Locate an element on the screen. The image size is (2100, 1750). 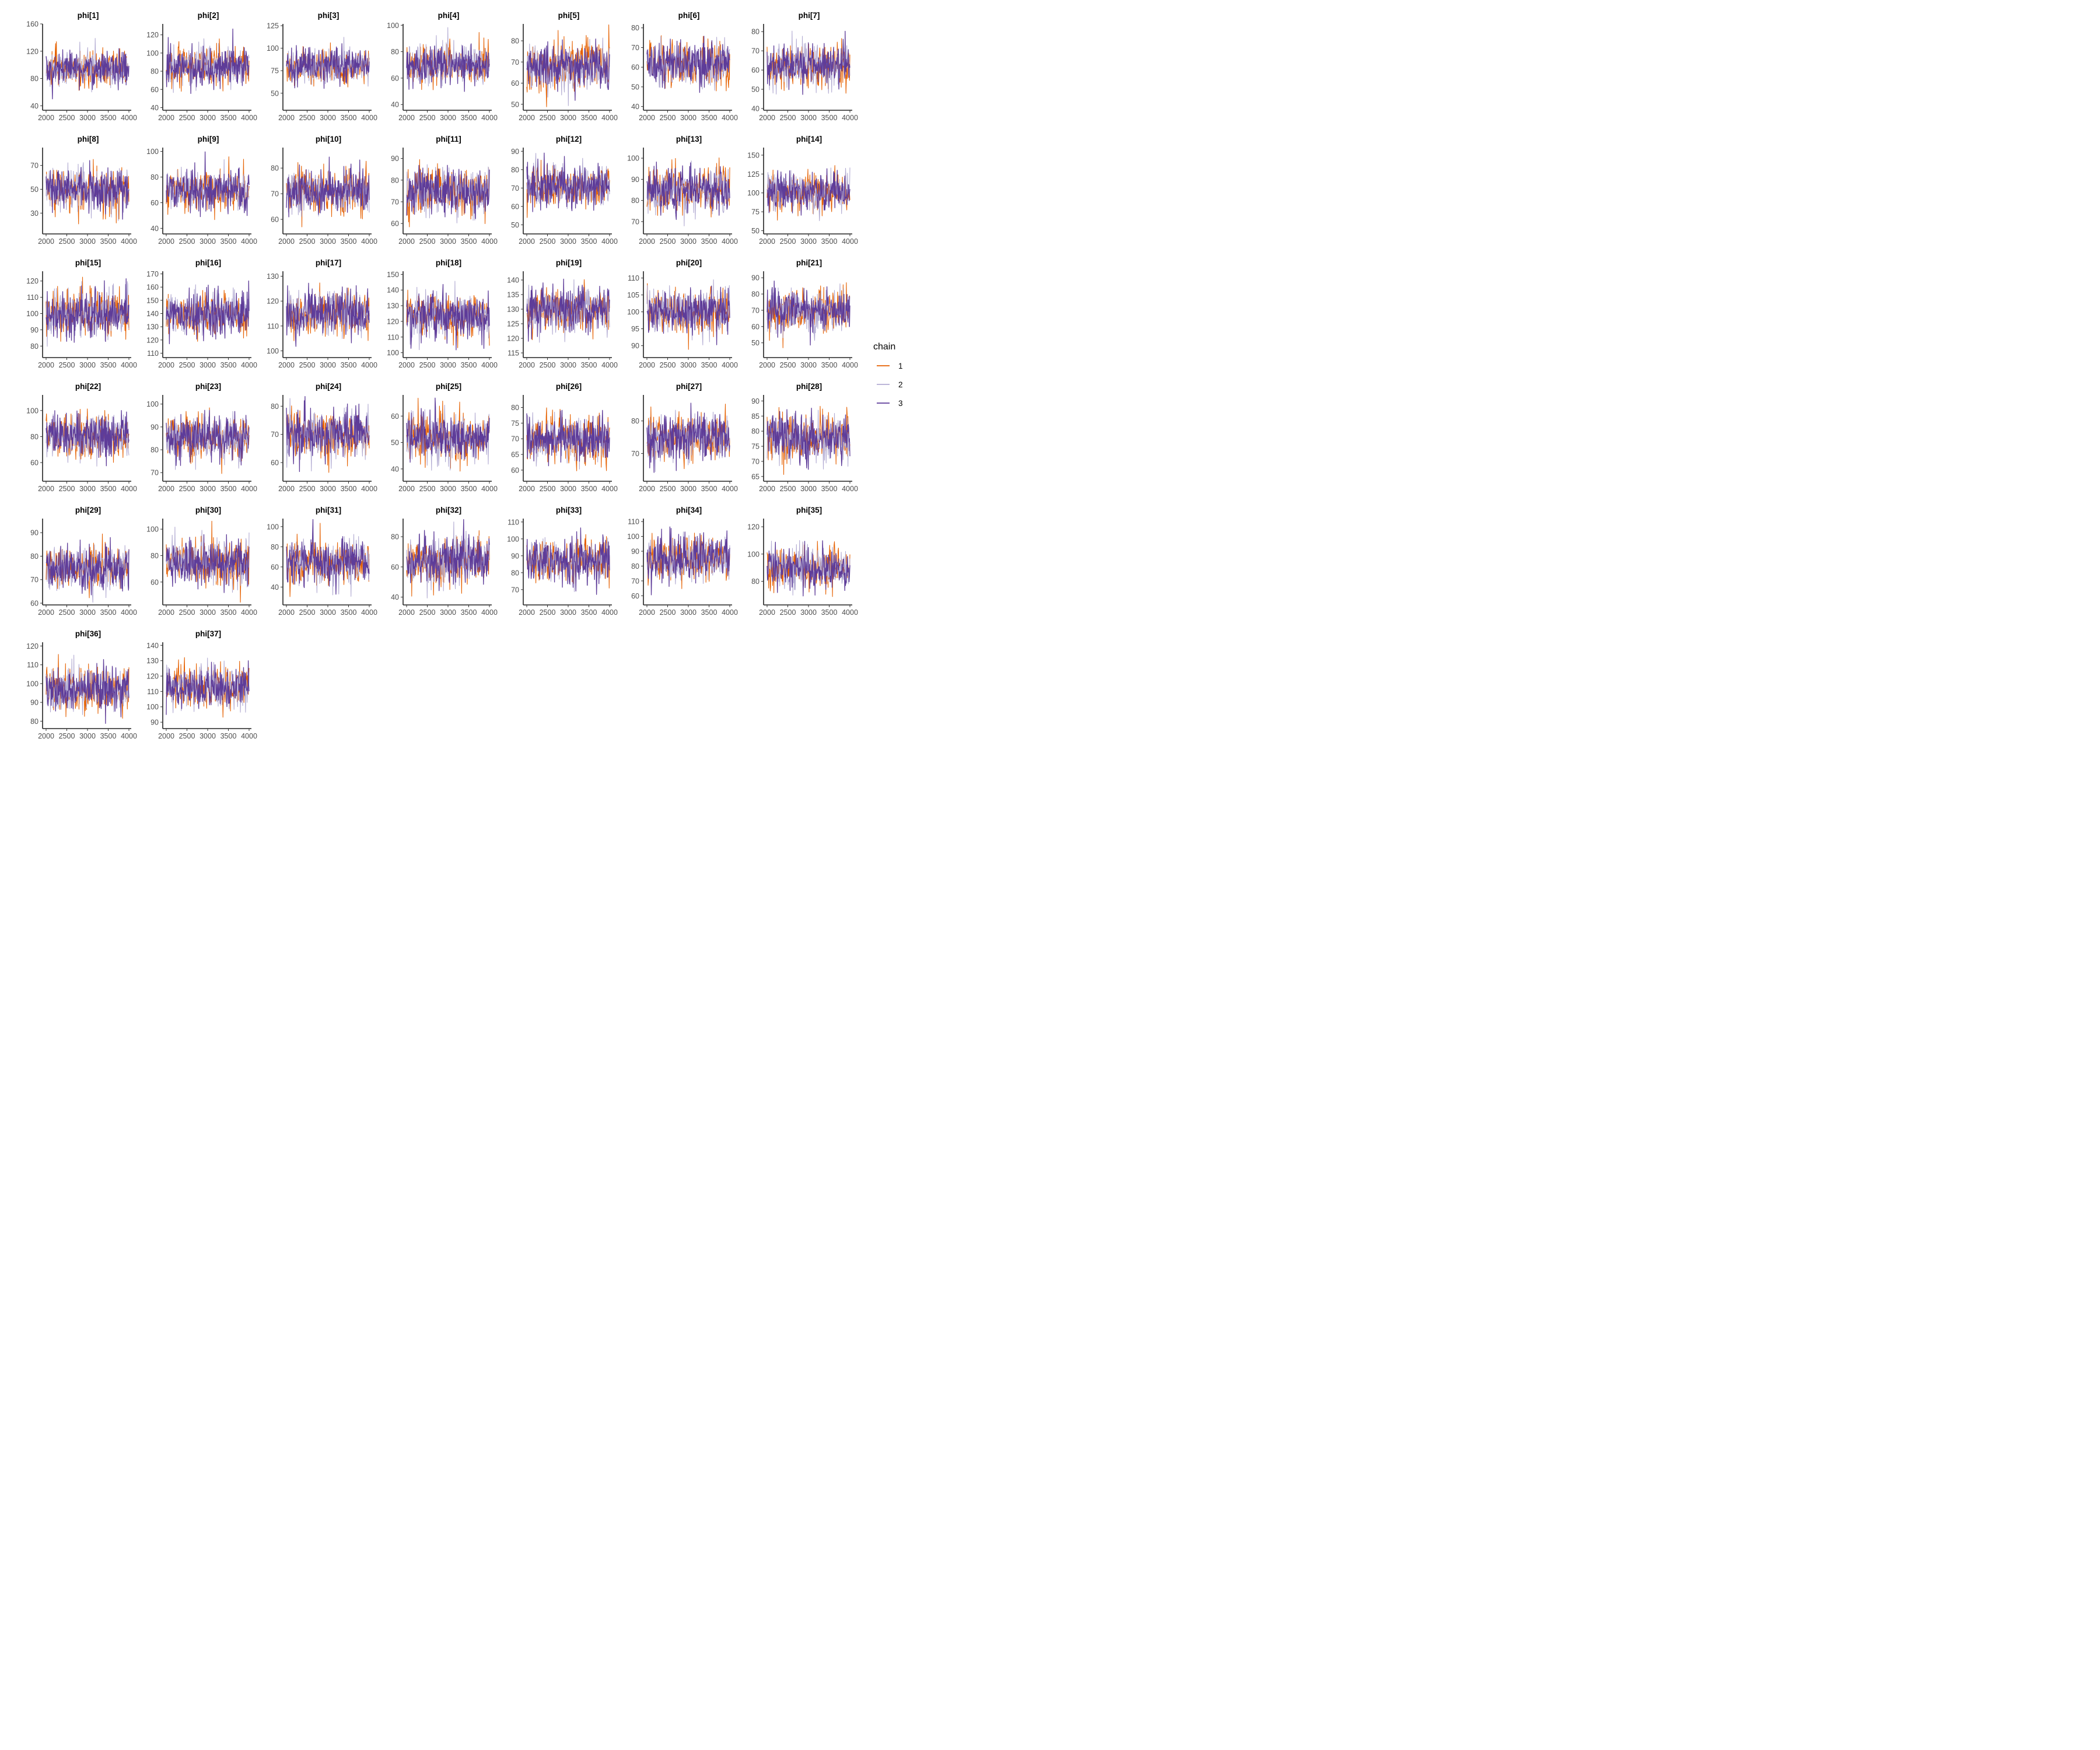
panel-title: phi[25] is located at coordinates (448, 386).